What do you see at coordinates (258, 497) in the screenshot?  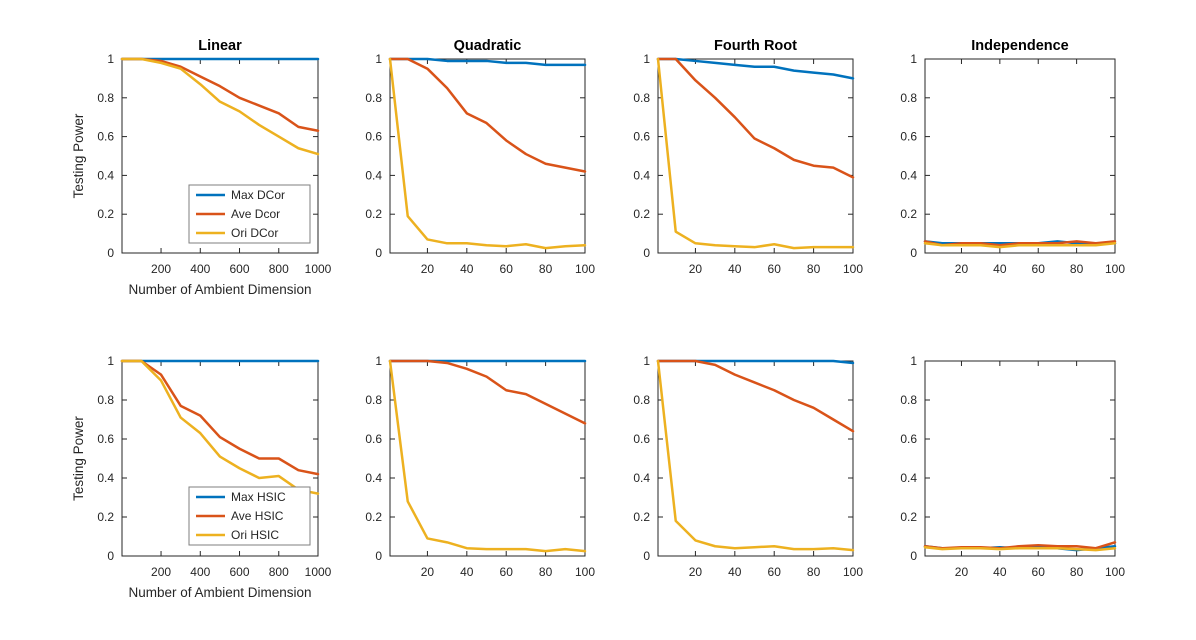 I see `legend-label-max-hsic: Max HSIC` at bounding box center [258, 497].